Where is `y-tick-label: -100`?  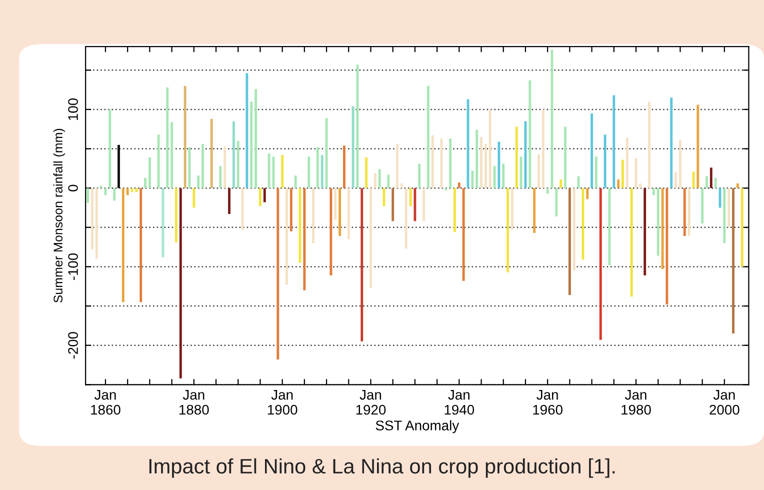 y-tick-label: -100 is located at coordinates (73, 266).